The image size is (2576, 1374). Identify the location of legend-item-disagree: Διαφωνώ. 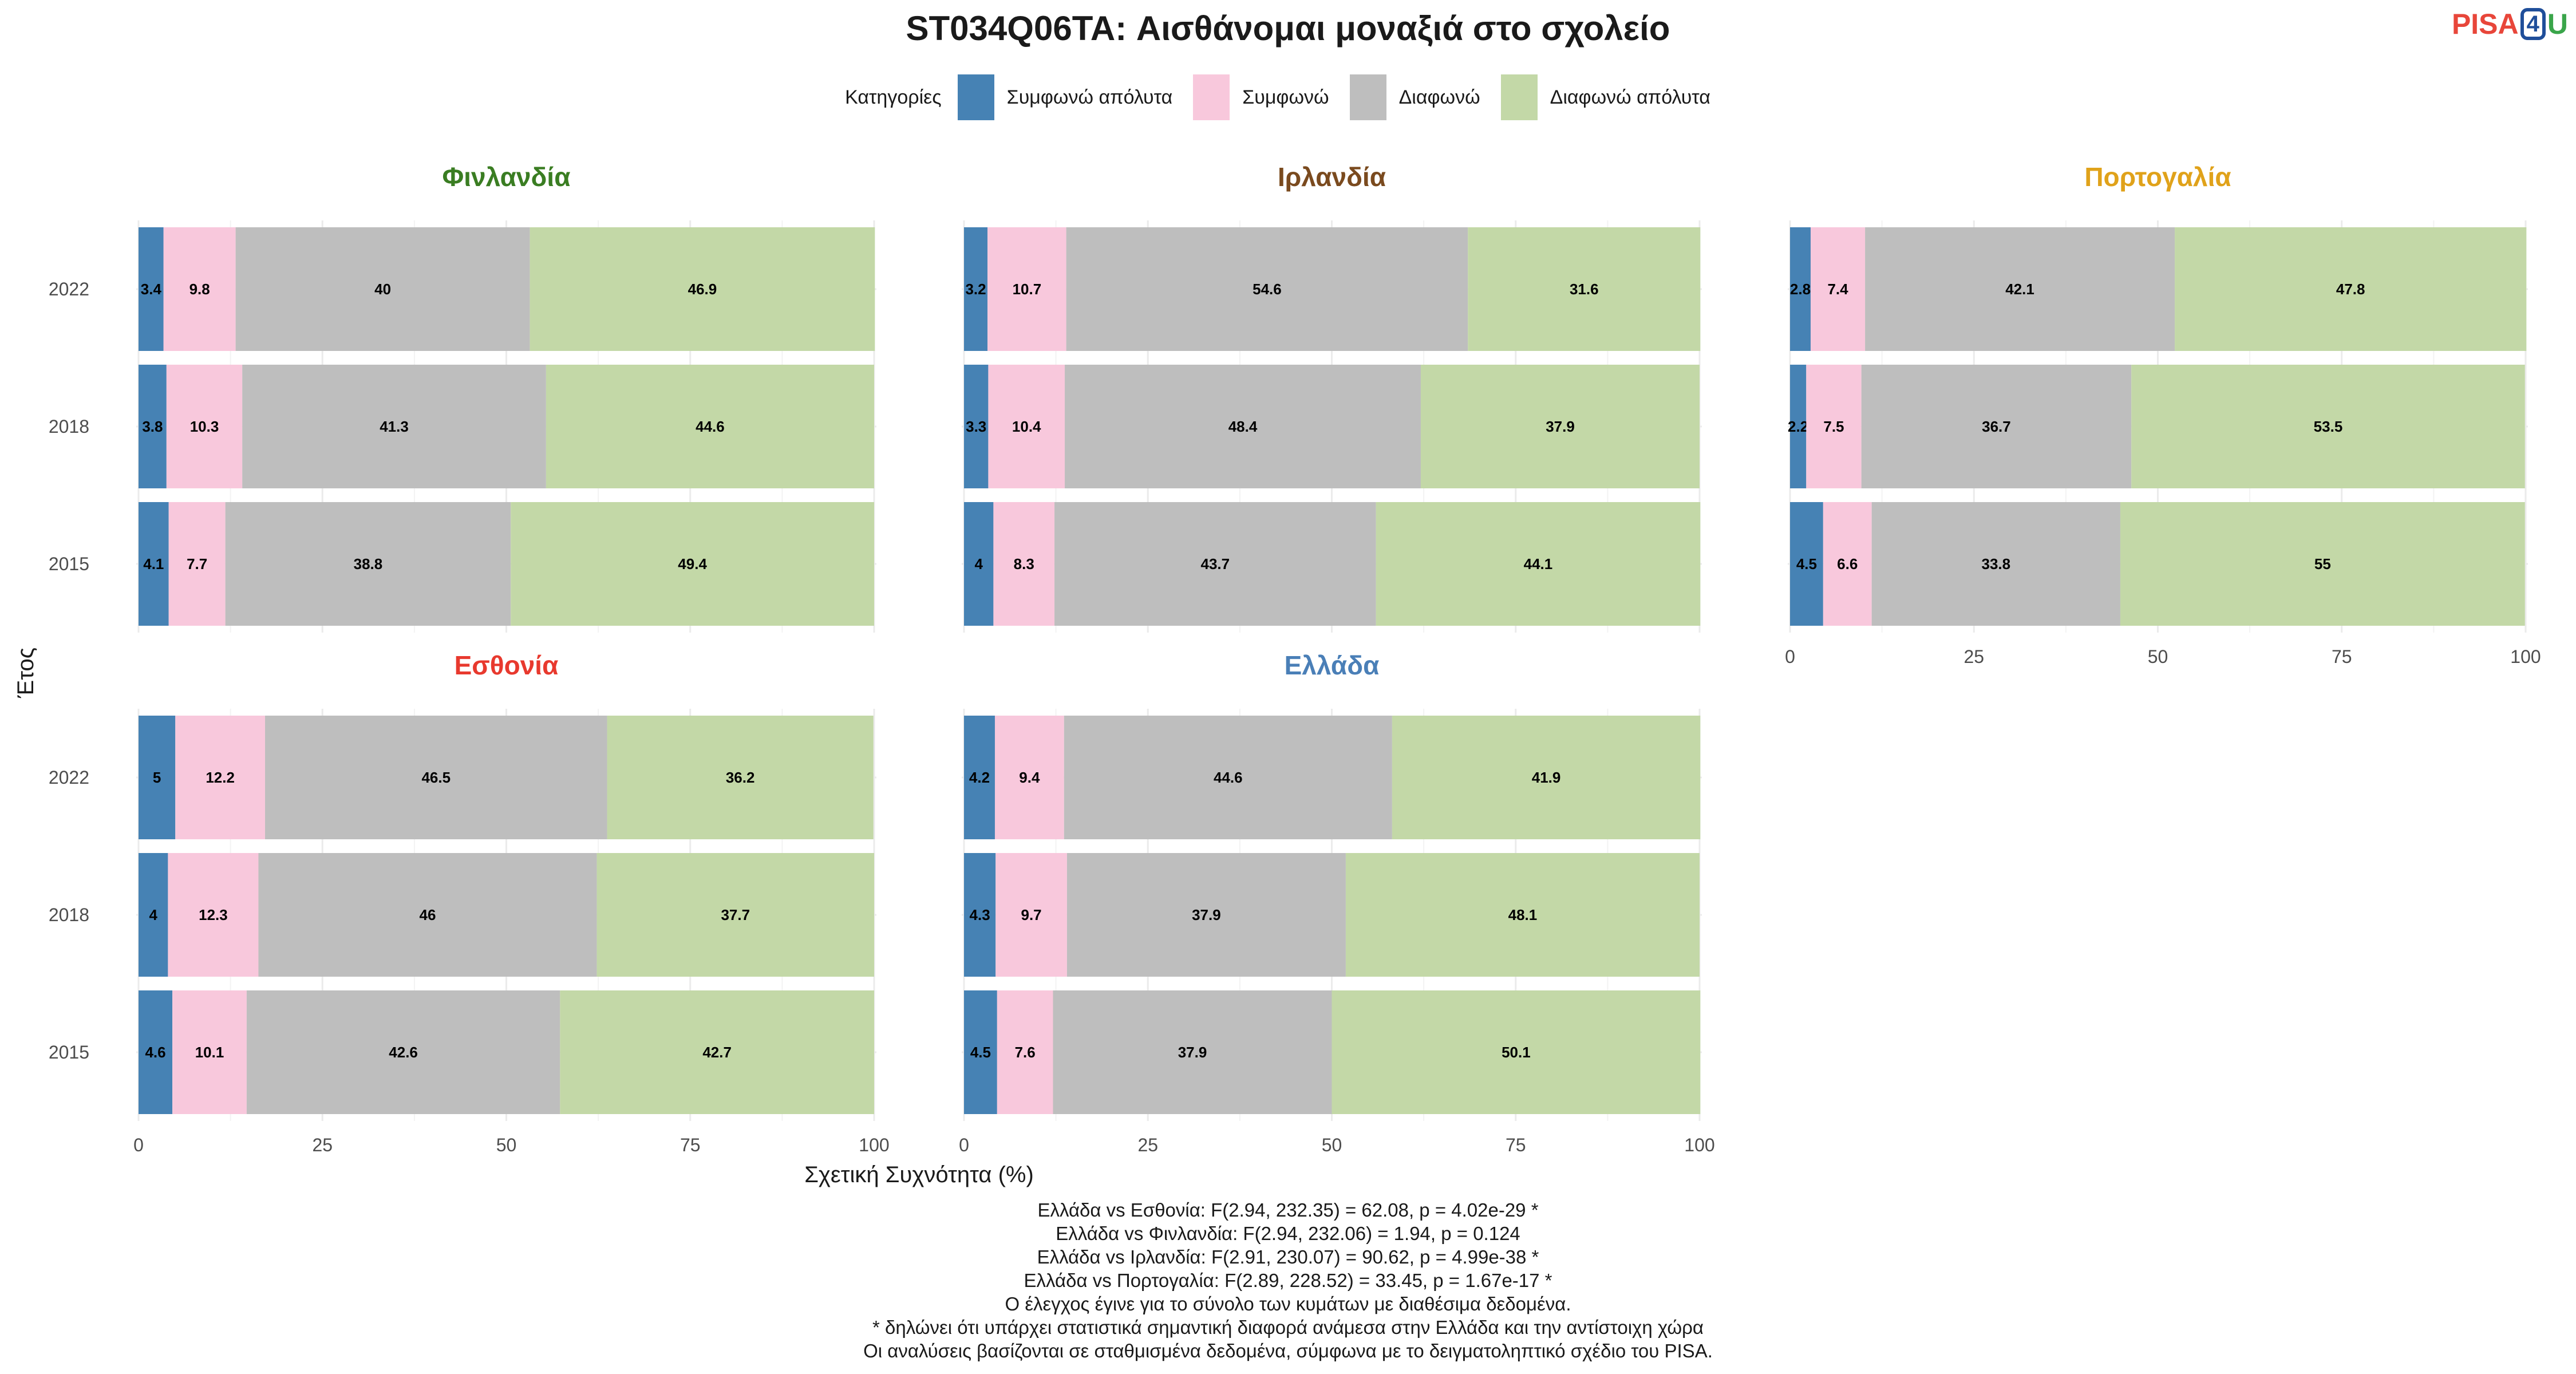
(1414, 97).